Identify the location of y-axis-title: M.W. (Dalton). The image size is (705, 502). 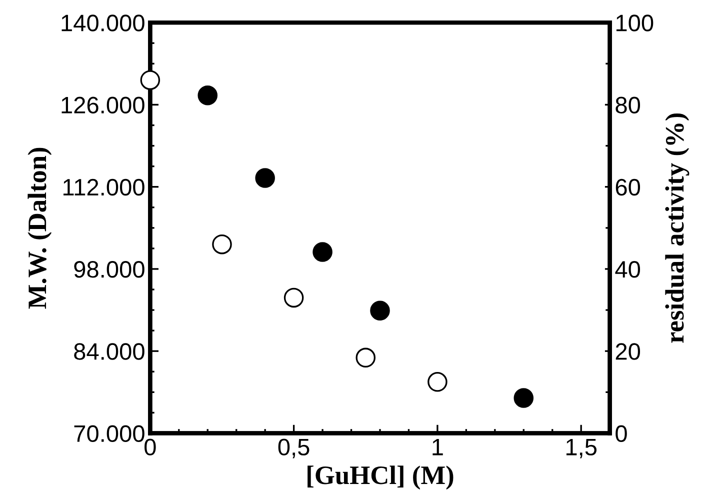
(40, 228).